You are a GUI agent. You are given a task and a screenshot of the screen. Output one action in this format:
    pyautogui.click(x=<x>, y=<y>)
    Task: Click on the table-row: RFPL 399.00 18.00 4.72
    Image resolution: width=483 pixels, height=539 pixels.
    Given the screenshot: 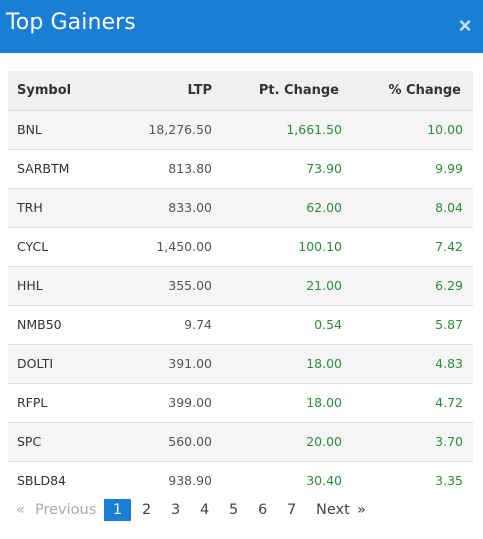 What is the action you would take?
    pyautogui.click(x=240, y=402)
    